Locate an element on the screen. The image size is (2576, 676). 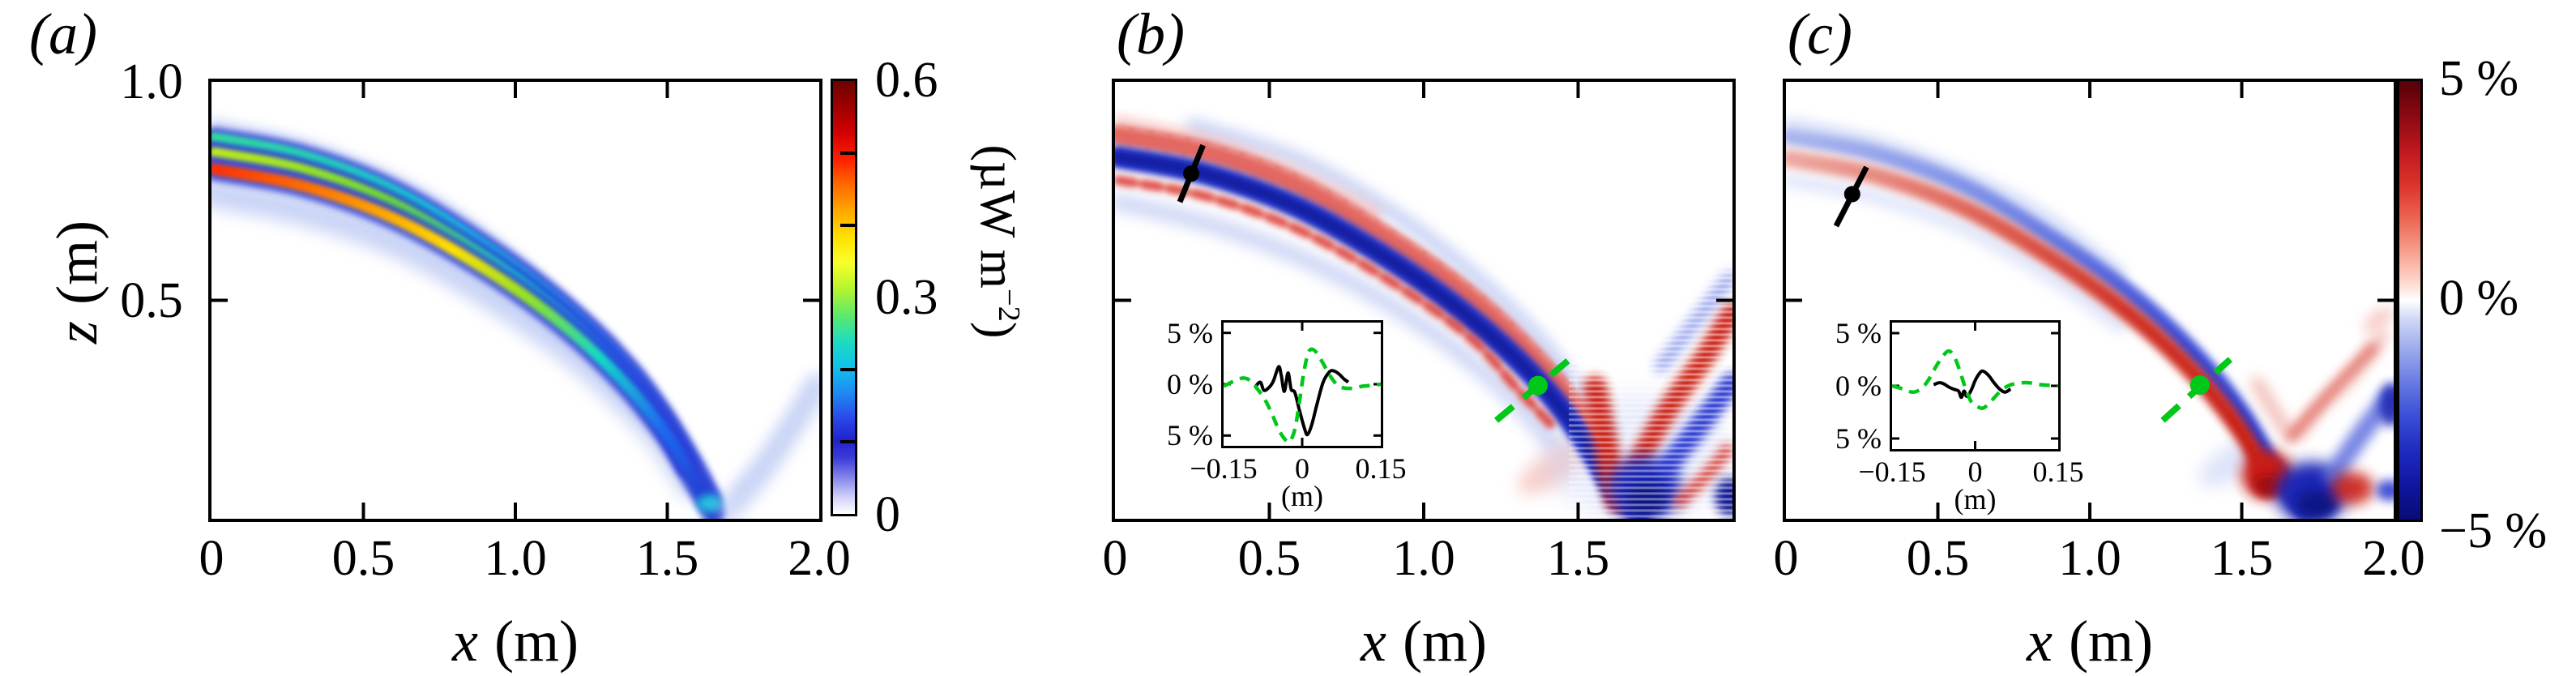
inset-c-profiles is located at coordinates (1975, 386).